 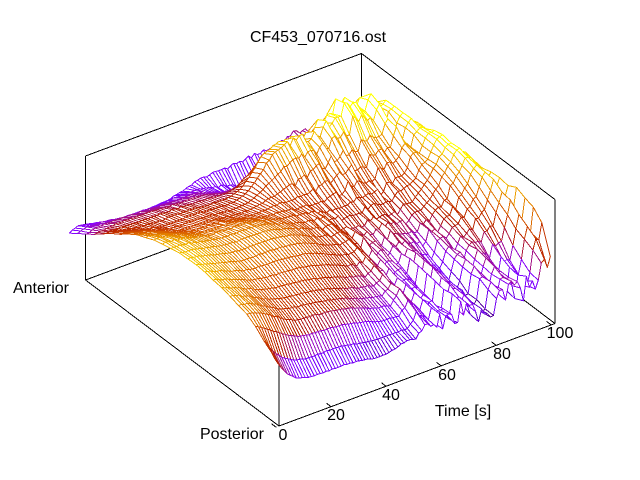 What do you see at coordinates (463, 411) in the screenshot?
I see `svg-text: Time [s]` at bounding box center [463, 411].